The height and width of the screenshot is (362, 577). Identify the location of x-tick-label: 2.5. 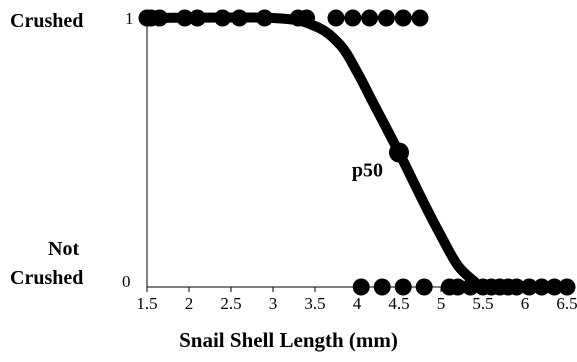
(230, 303).